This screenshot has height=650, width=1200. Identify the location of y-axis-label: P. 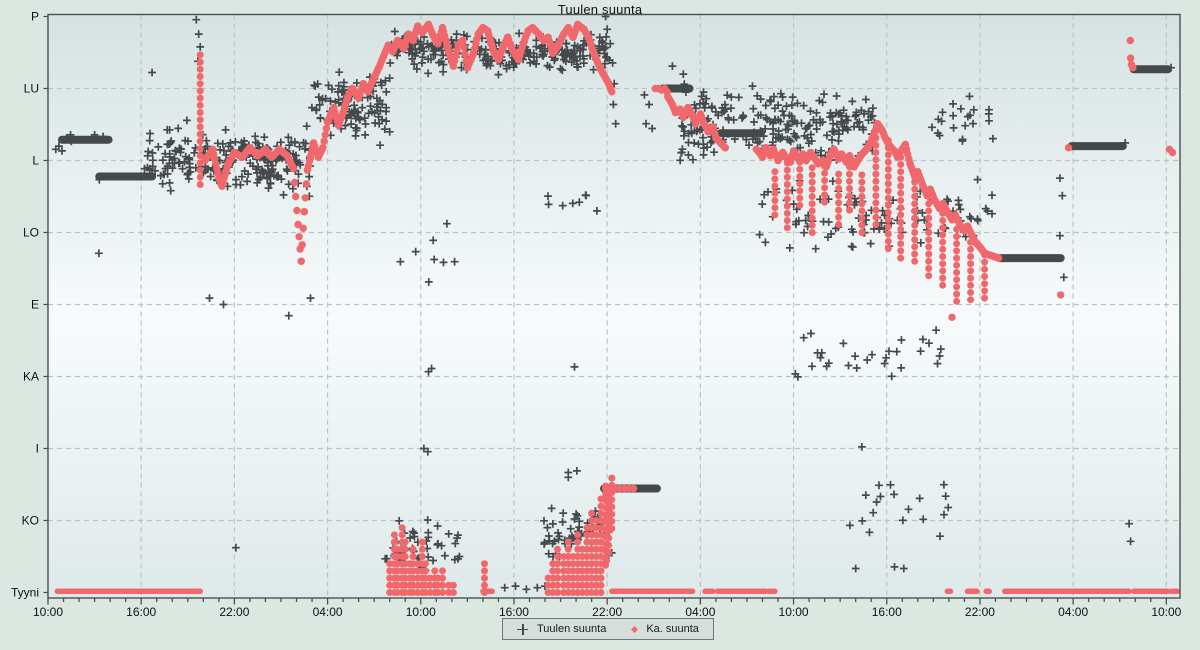
(35, 17).